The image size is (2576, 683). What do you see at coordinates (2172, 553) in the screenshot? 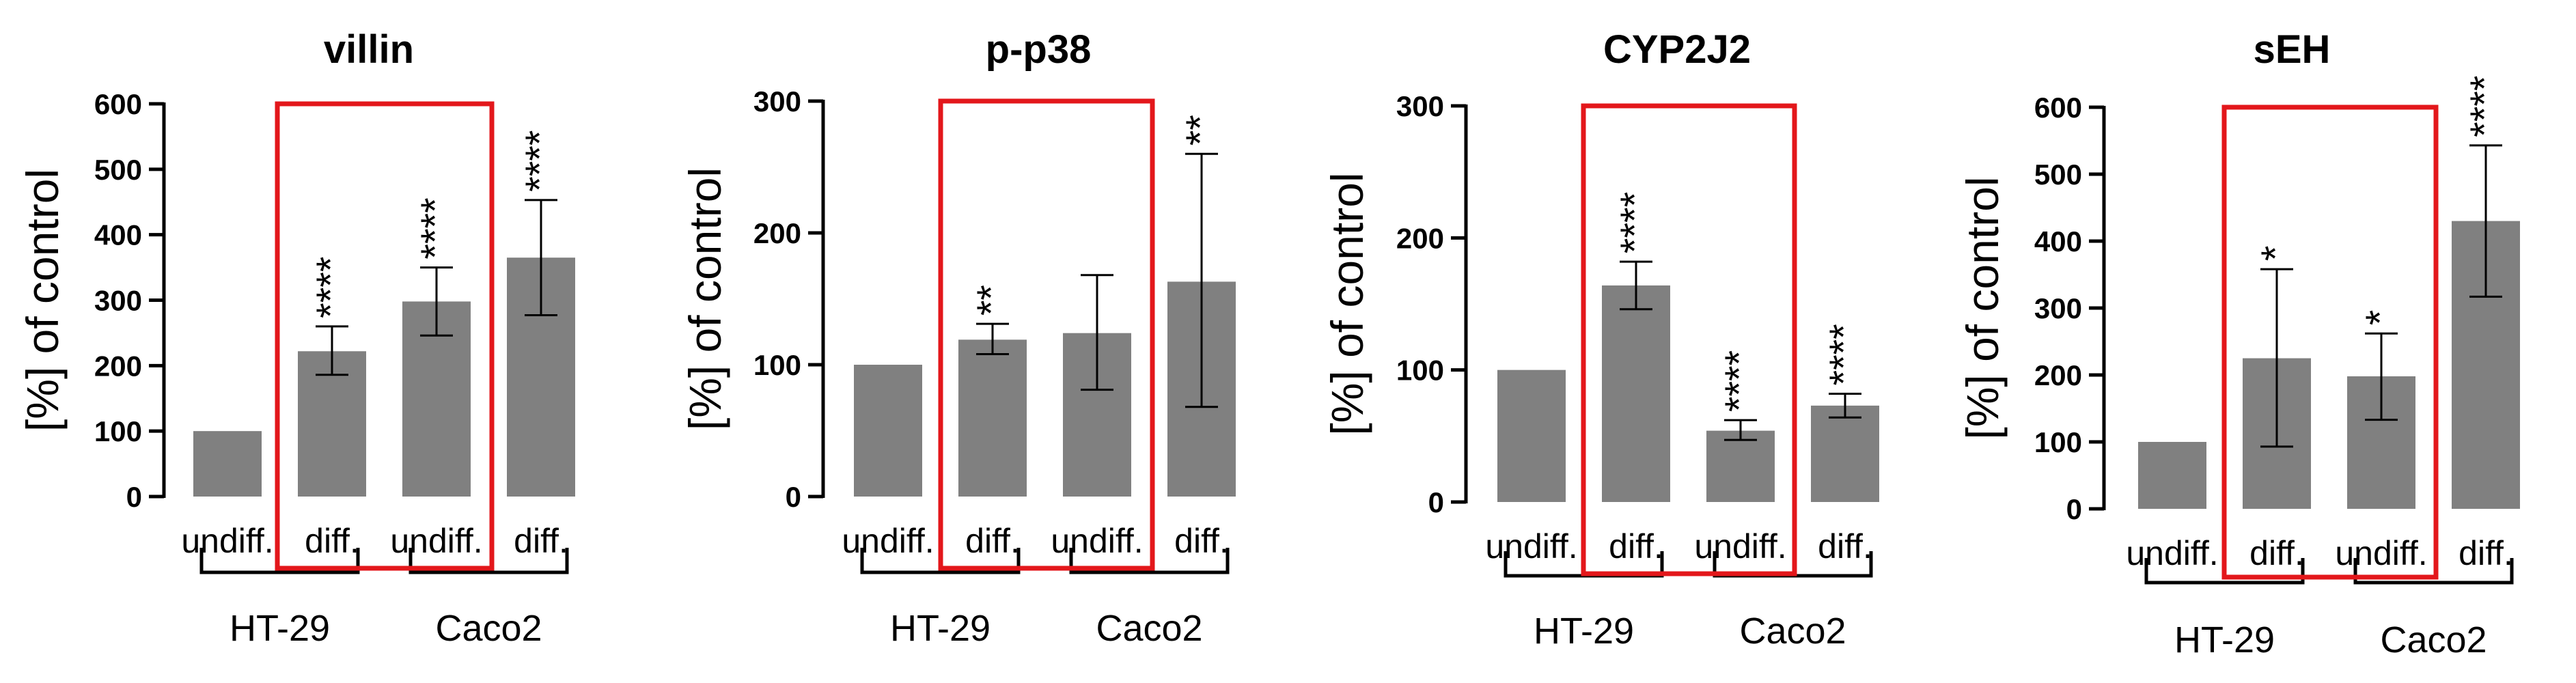
I see `category-label-4-1: undiff.` at bounding box center [2172, 553].